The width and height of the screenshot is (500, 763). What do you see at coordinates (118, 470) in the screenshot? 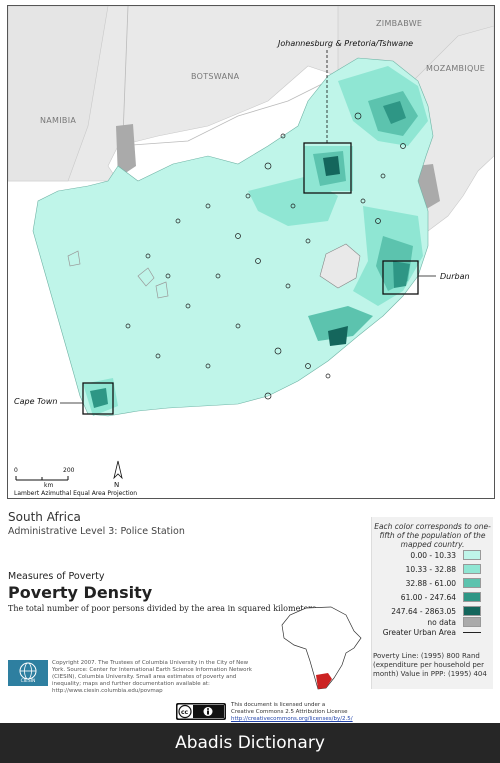
I see `north-arrow-icon` at bounding box center [118, 470].